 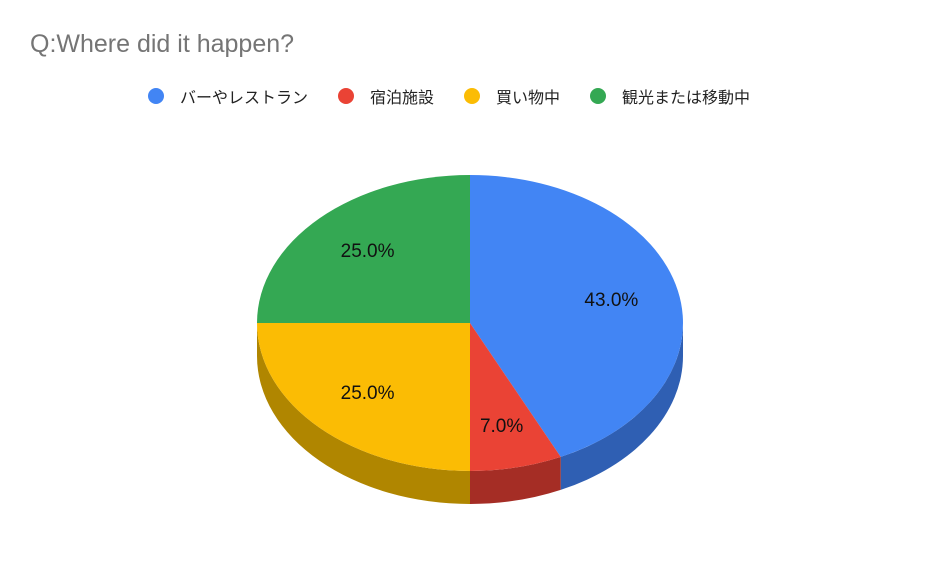 I want to click on legend-item: バーやレストラン, so click(x=228, y=96).